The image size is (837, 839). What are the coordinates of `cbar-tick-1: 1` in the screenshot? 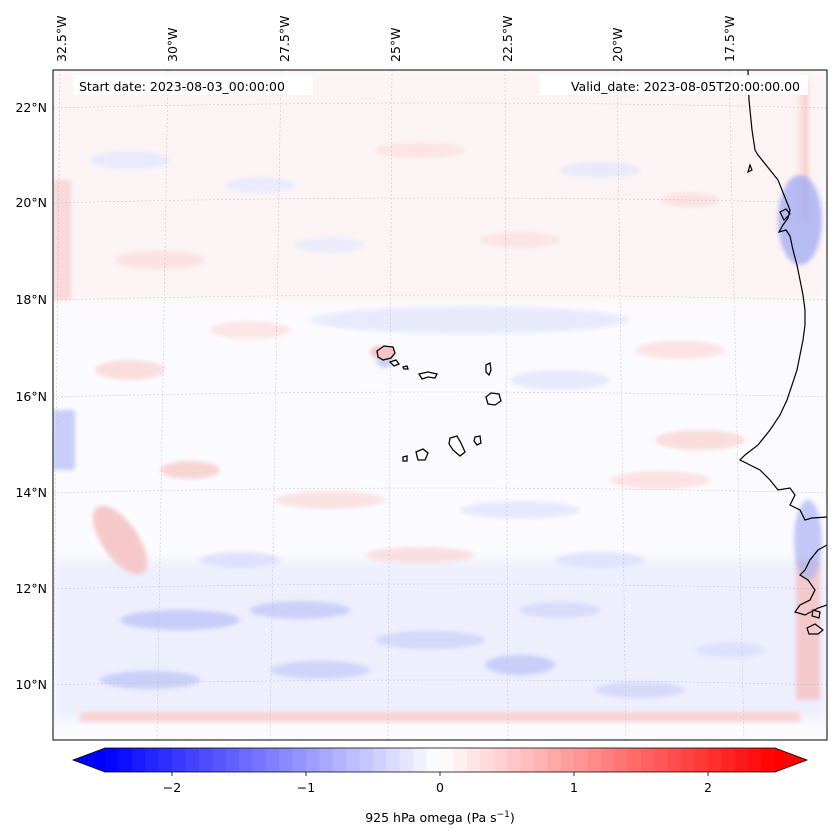 It's located at (574, 787).